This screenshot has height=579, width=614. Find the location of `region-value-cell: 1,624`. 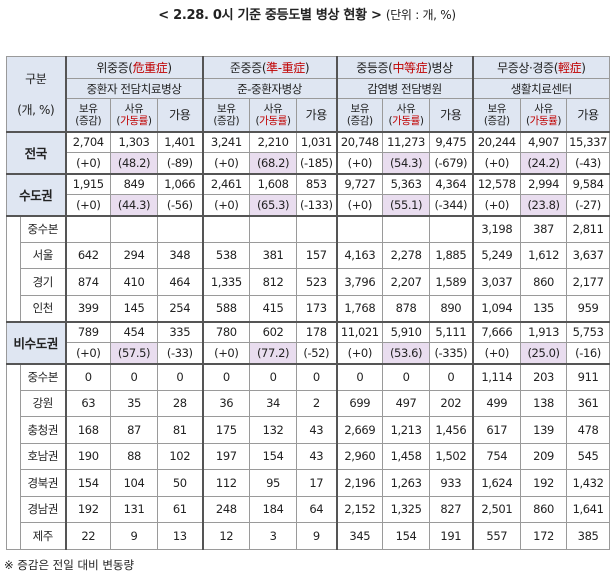

region-value-cell: 1,624 is located at coordinates (497, 483).